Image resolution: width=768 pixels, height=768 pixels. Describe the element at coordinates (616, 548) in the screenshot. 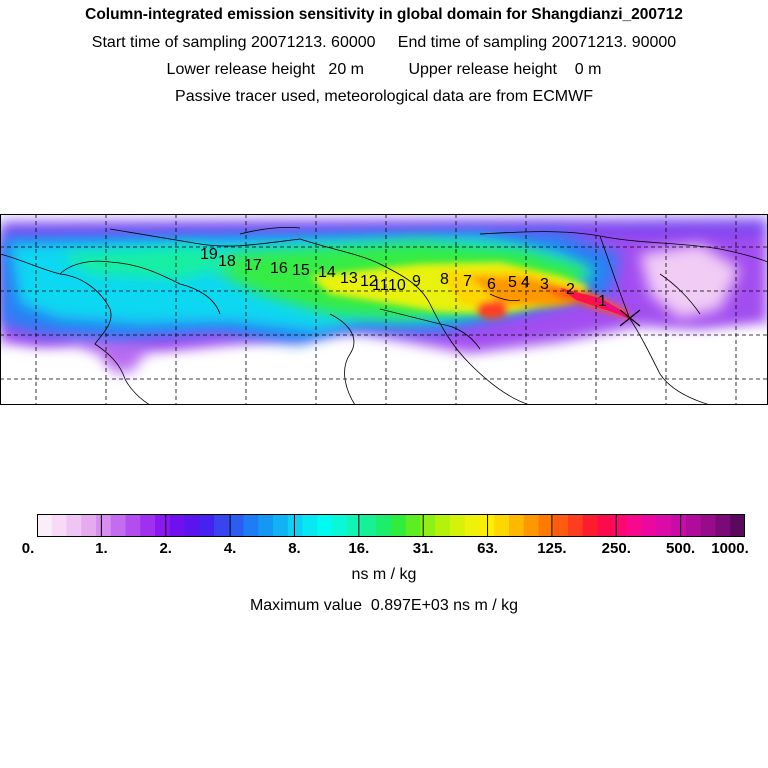

I see `colorbar-tick-label: 250.` at that location.